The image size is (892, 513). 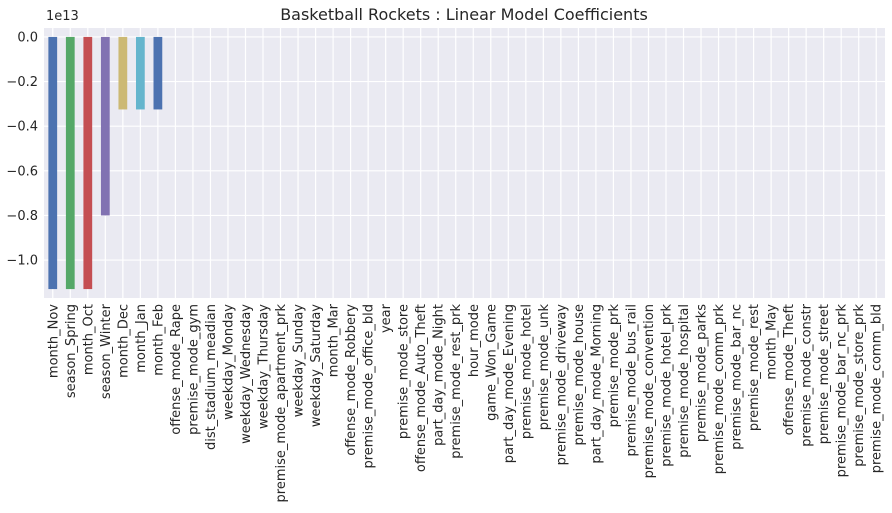 What do you see at coordinates (456, 381) in the screenshot?
I see `x-tick-label: premise_mode_rest_prk` at bounding box center [456, 381].